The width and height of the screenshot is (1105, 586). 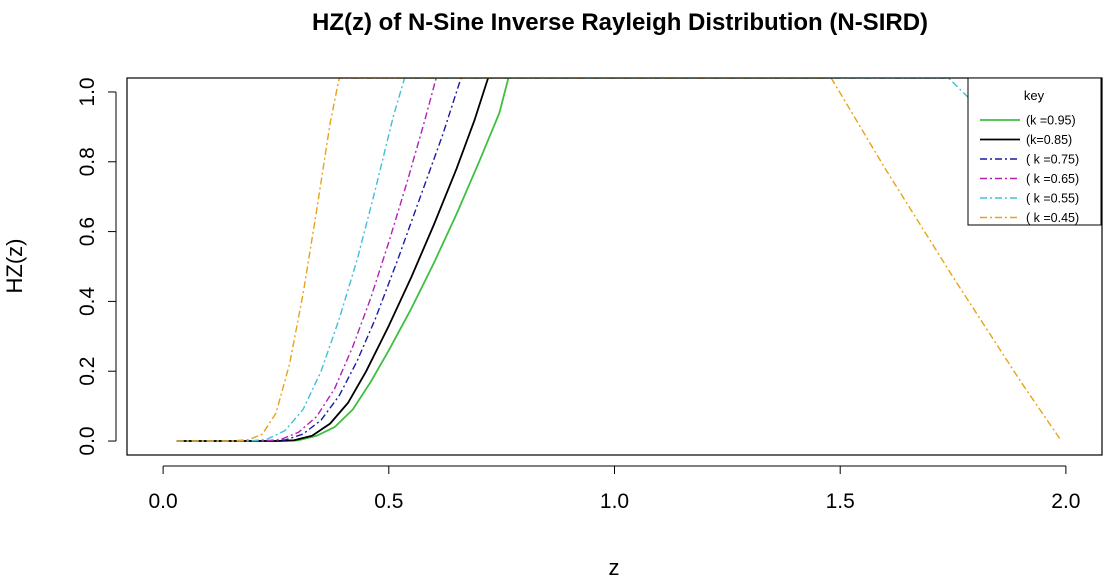 What do you see at coordinates (614, 501) in the screenshot?
I see `x-tick-label-2: 1.0` at bounding box center [614, 501].